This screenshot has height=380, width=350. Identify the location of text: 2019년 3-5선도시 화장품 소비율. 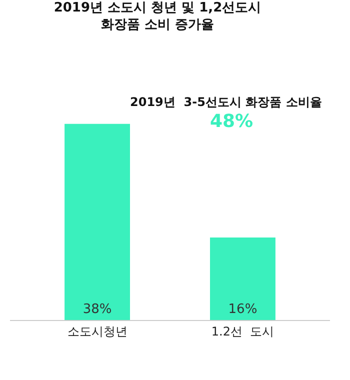
(226, 102).